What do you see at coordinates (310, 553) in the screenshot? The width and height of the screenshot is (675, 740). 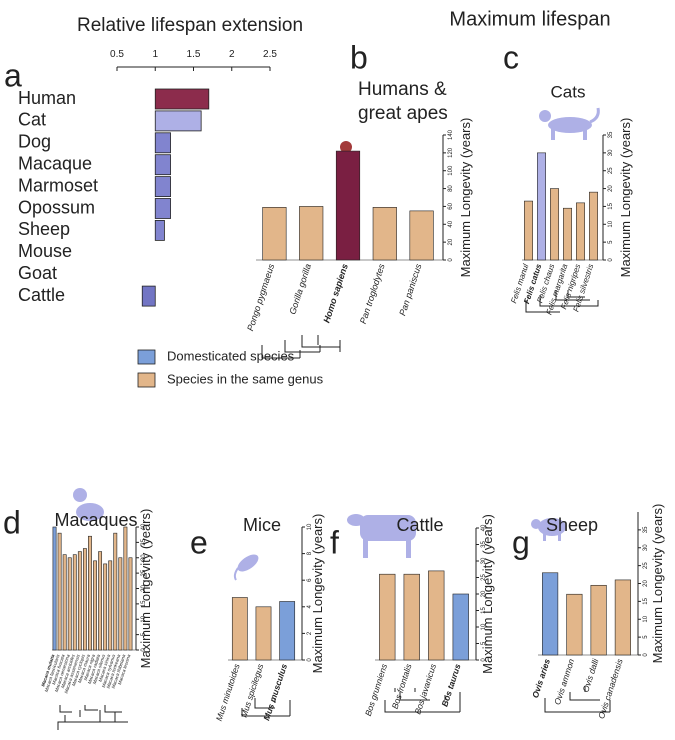 I see `y-tick-label: 8` at bounding box center [310, 553].